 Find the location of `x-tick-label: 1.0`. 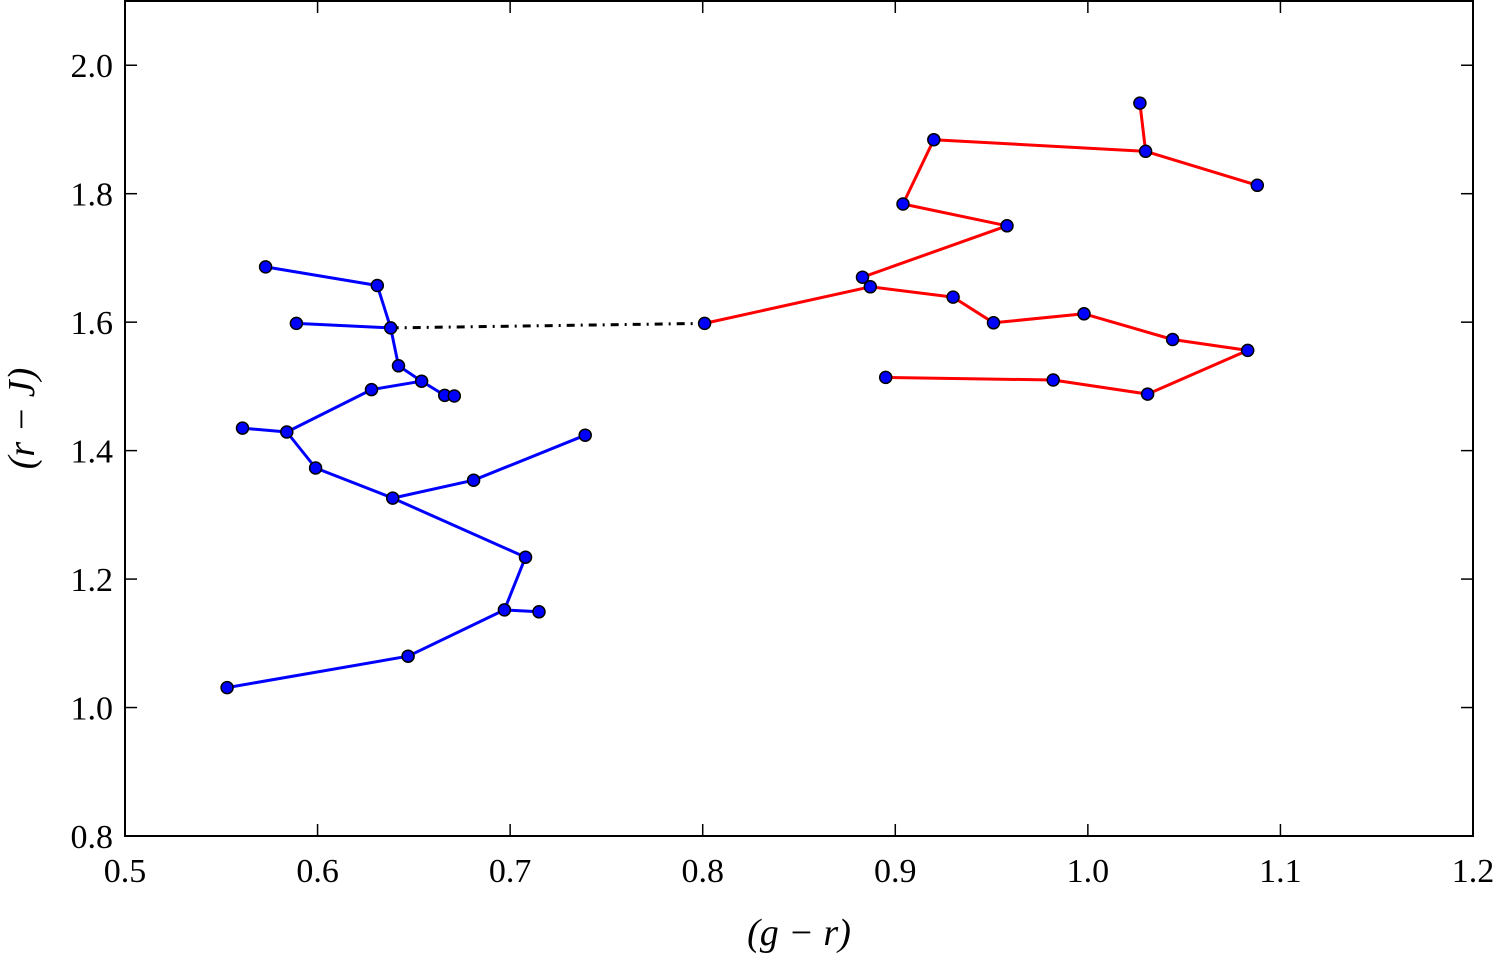

x-tick-label: 1.0 is located at coordinates (1088, 871).